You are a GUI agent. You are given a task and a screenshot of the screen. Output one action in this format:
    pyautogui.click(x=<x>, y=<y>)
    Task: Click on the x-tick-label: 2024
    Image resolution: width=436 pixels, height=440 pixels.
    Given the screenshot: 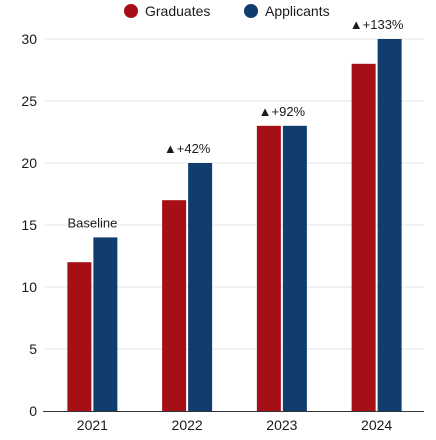 What is the action you would take?
    pyautogui.click(x=376, y=425)
    